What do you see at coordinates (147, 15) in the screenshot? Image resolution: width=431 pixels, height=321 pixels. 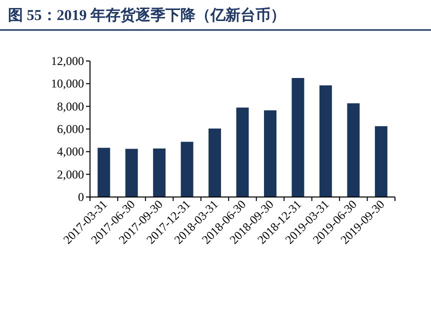 I see `chart-title: 图 55：2019 年存货逐季下降（亿新台币）` at bounding box center [147, 15].